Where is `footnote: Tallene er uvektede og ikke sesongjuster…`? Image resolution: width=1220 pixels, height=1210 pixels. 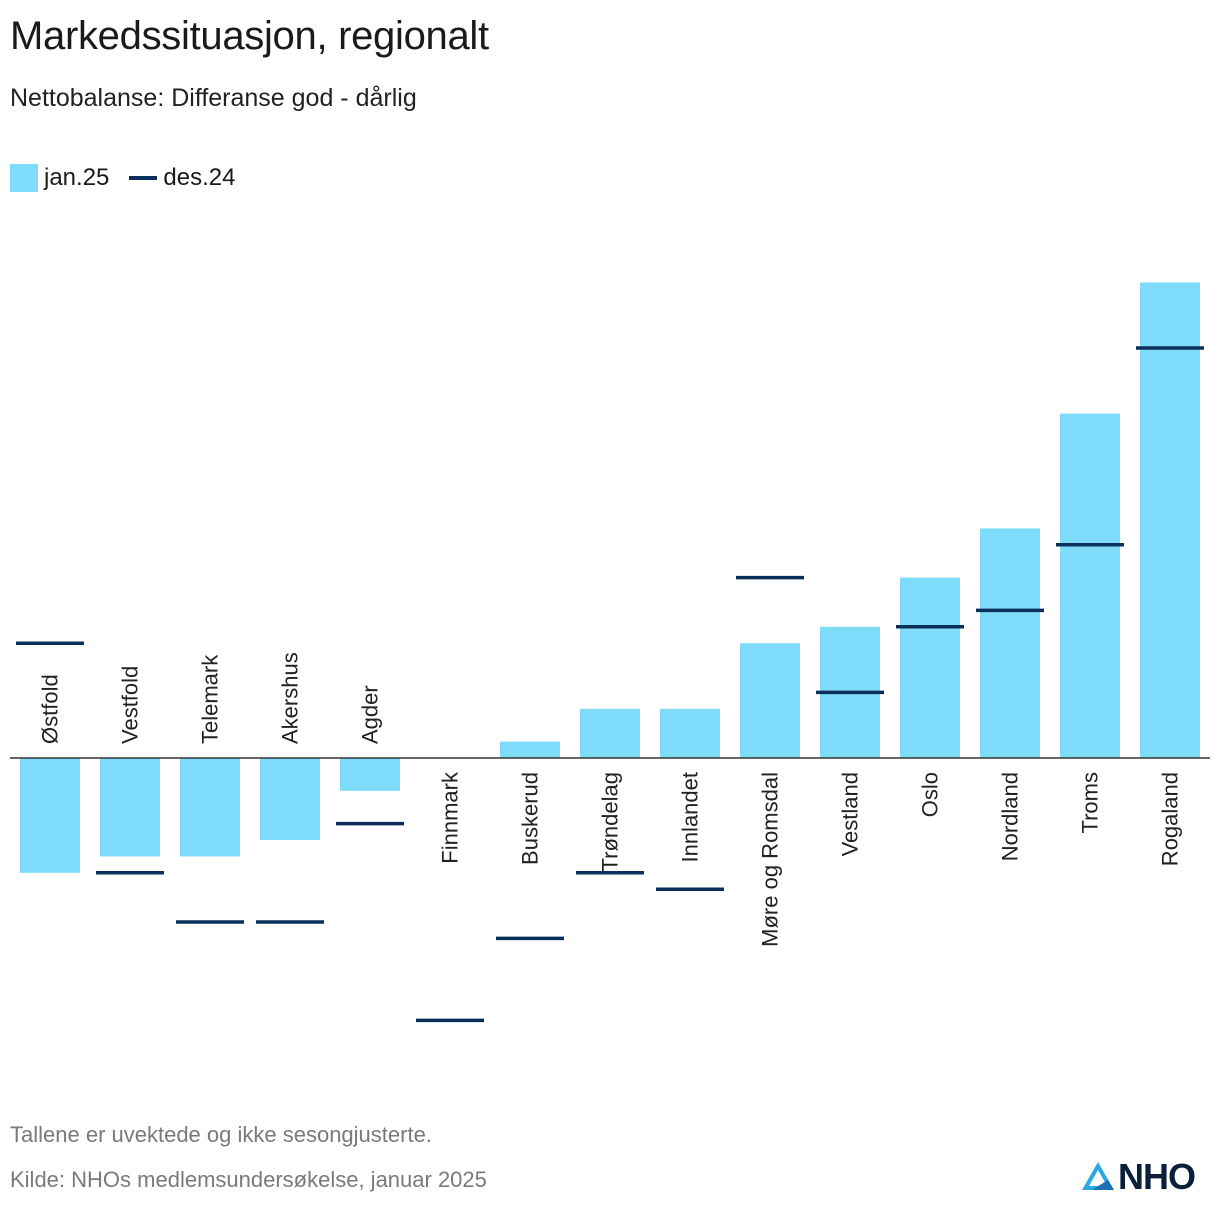
footnote: Tallene er uvektede og ikke sesongjuster… is located at coordinates (221, 1134).